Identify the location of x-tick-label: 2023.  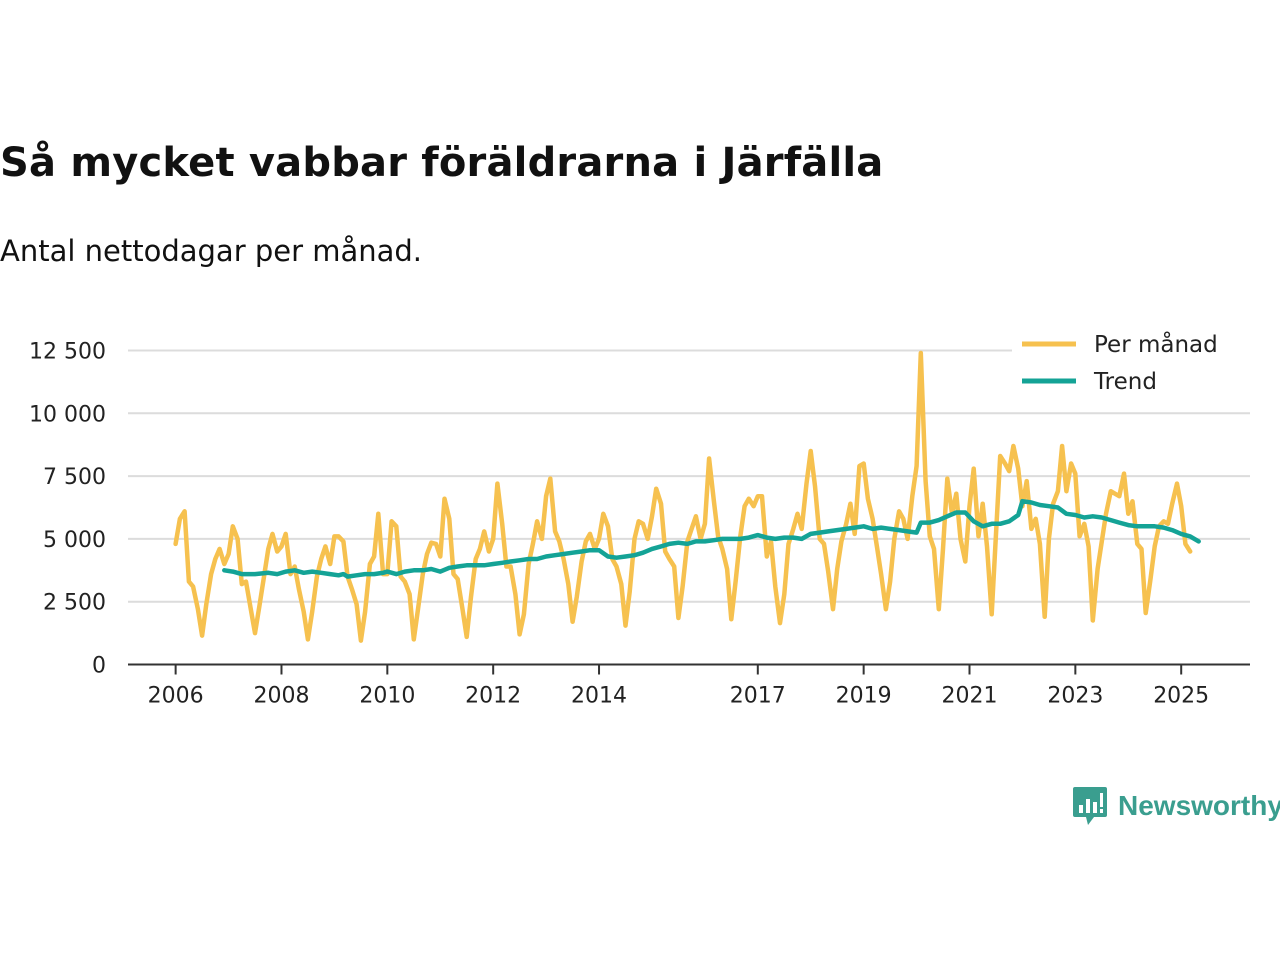
(1075, 696).